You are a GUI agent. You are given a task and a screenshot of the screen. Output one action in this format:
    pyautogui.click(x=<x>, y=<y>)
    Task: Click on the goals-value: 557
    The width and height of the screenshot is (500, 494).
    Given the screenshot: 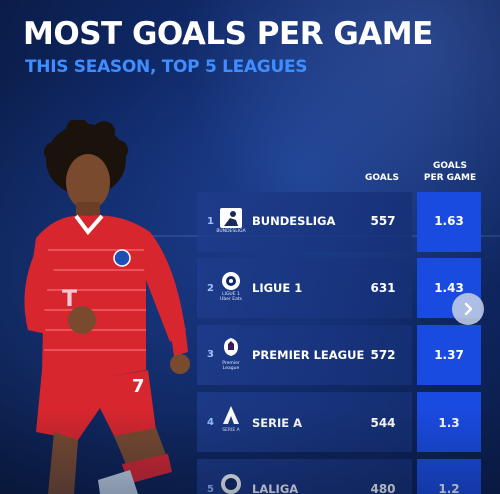 What is the action you would take?
    pyautogui.click(x=383, y=221)
    